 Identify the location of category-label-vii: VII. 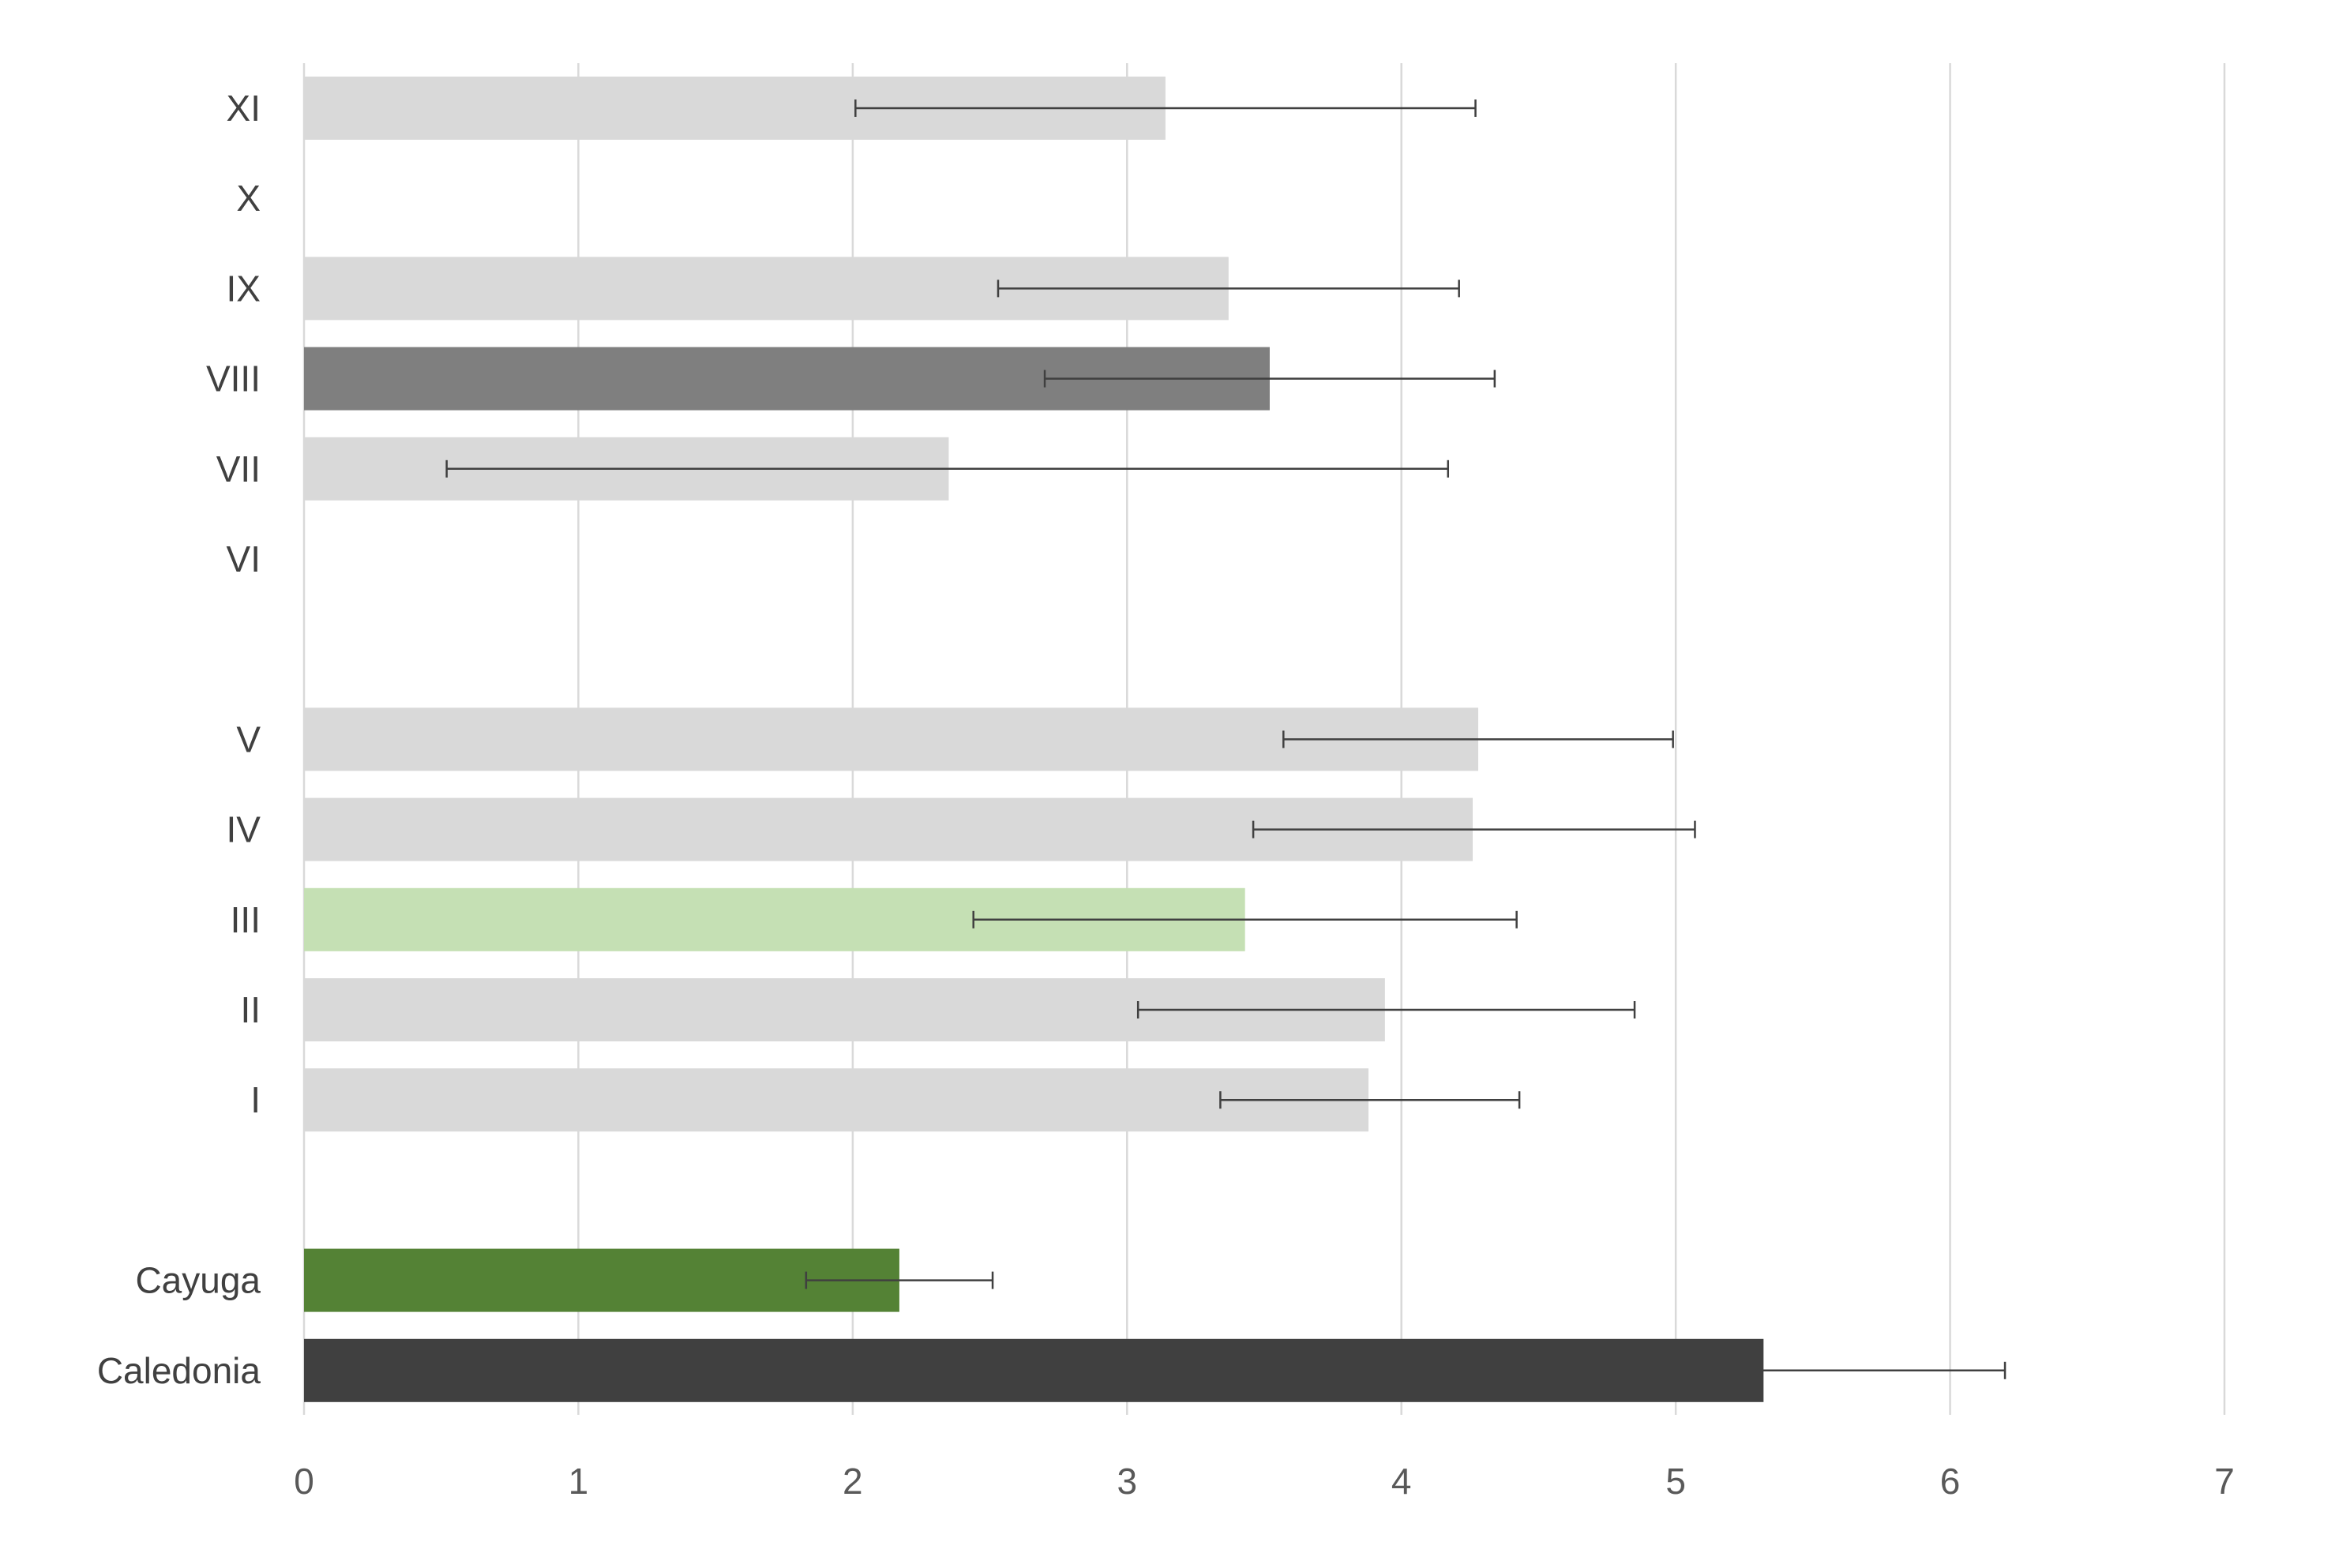
(238, 469).